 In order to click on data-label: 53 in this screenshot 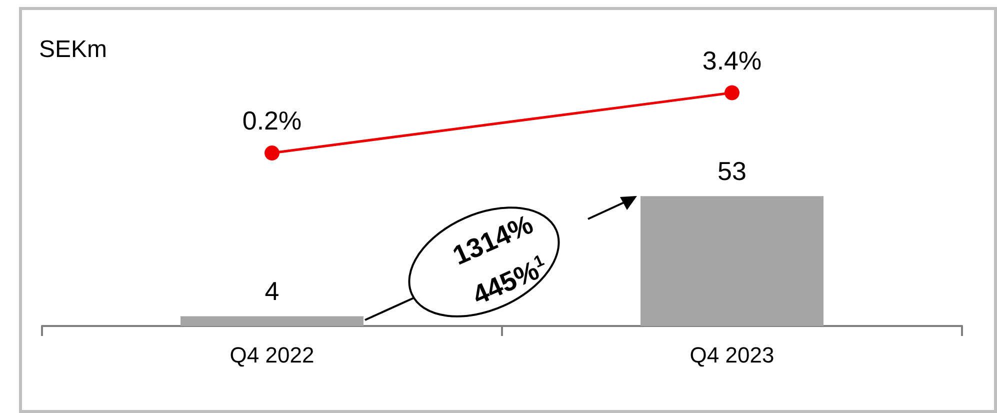, I will do `click(732, 171)`.